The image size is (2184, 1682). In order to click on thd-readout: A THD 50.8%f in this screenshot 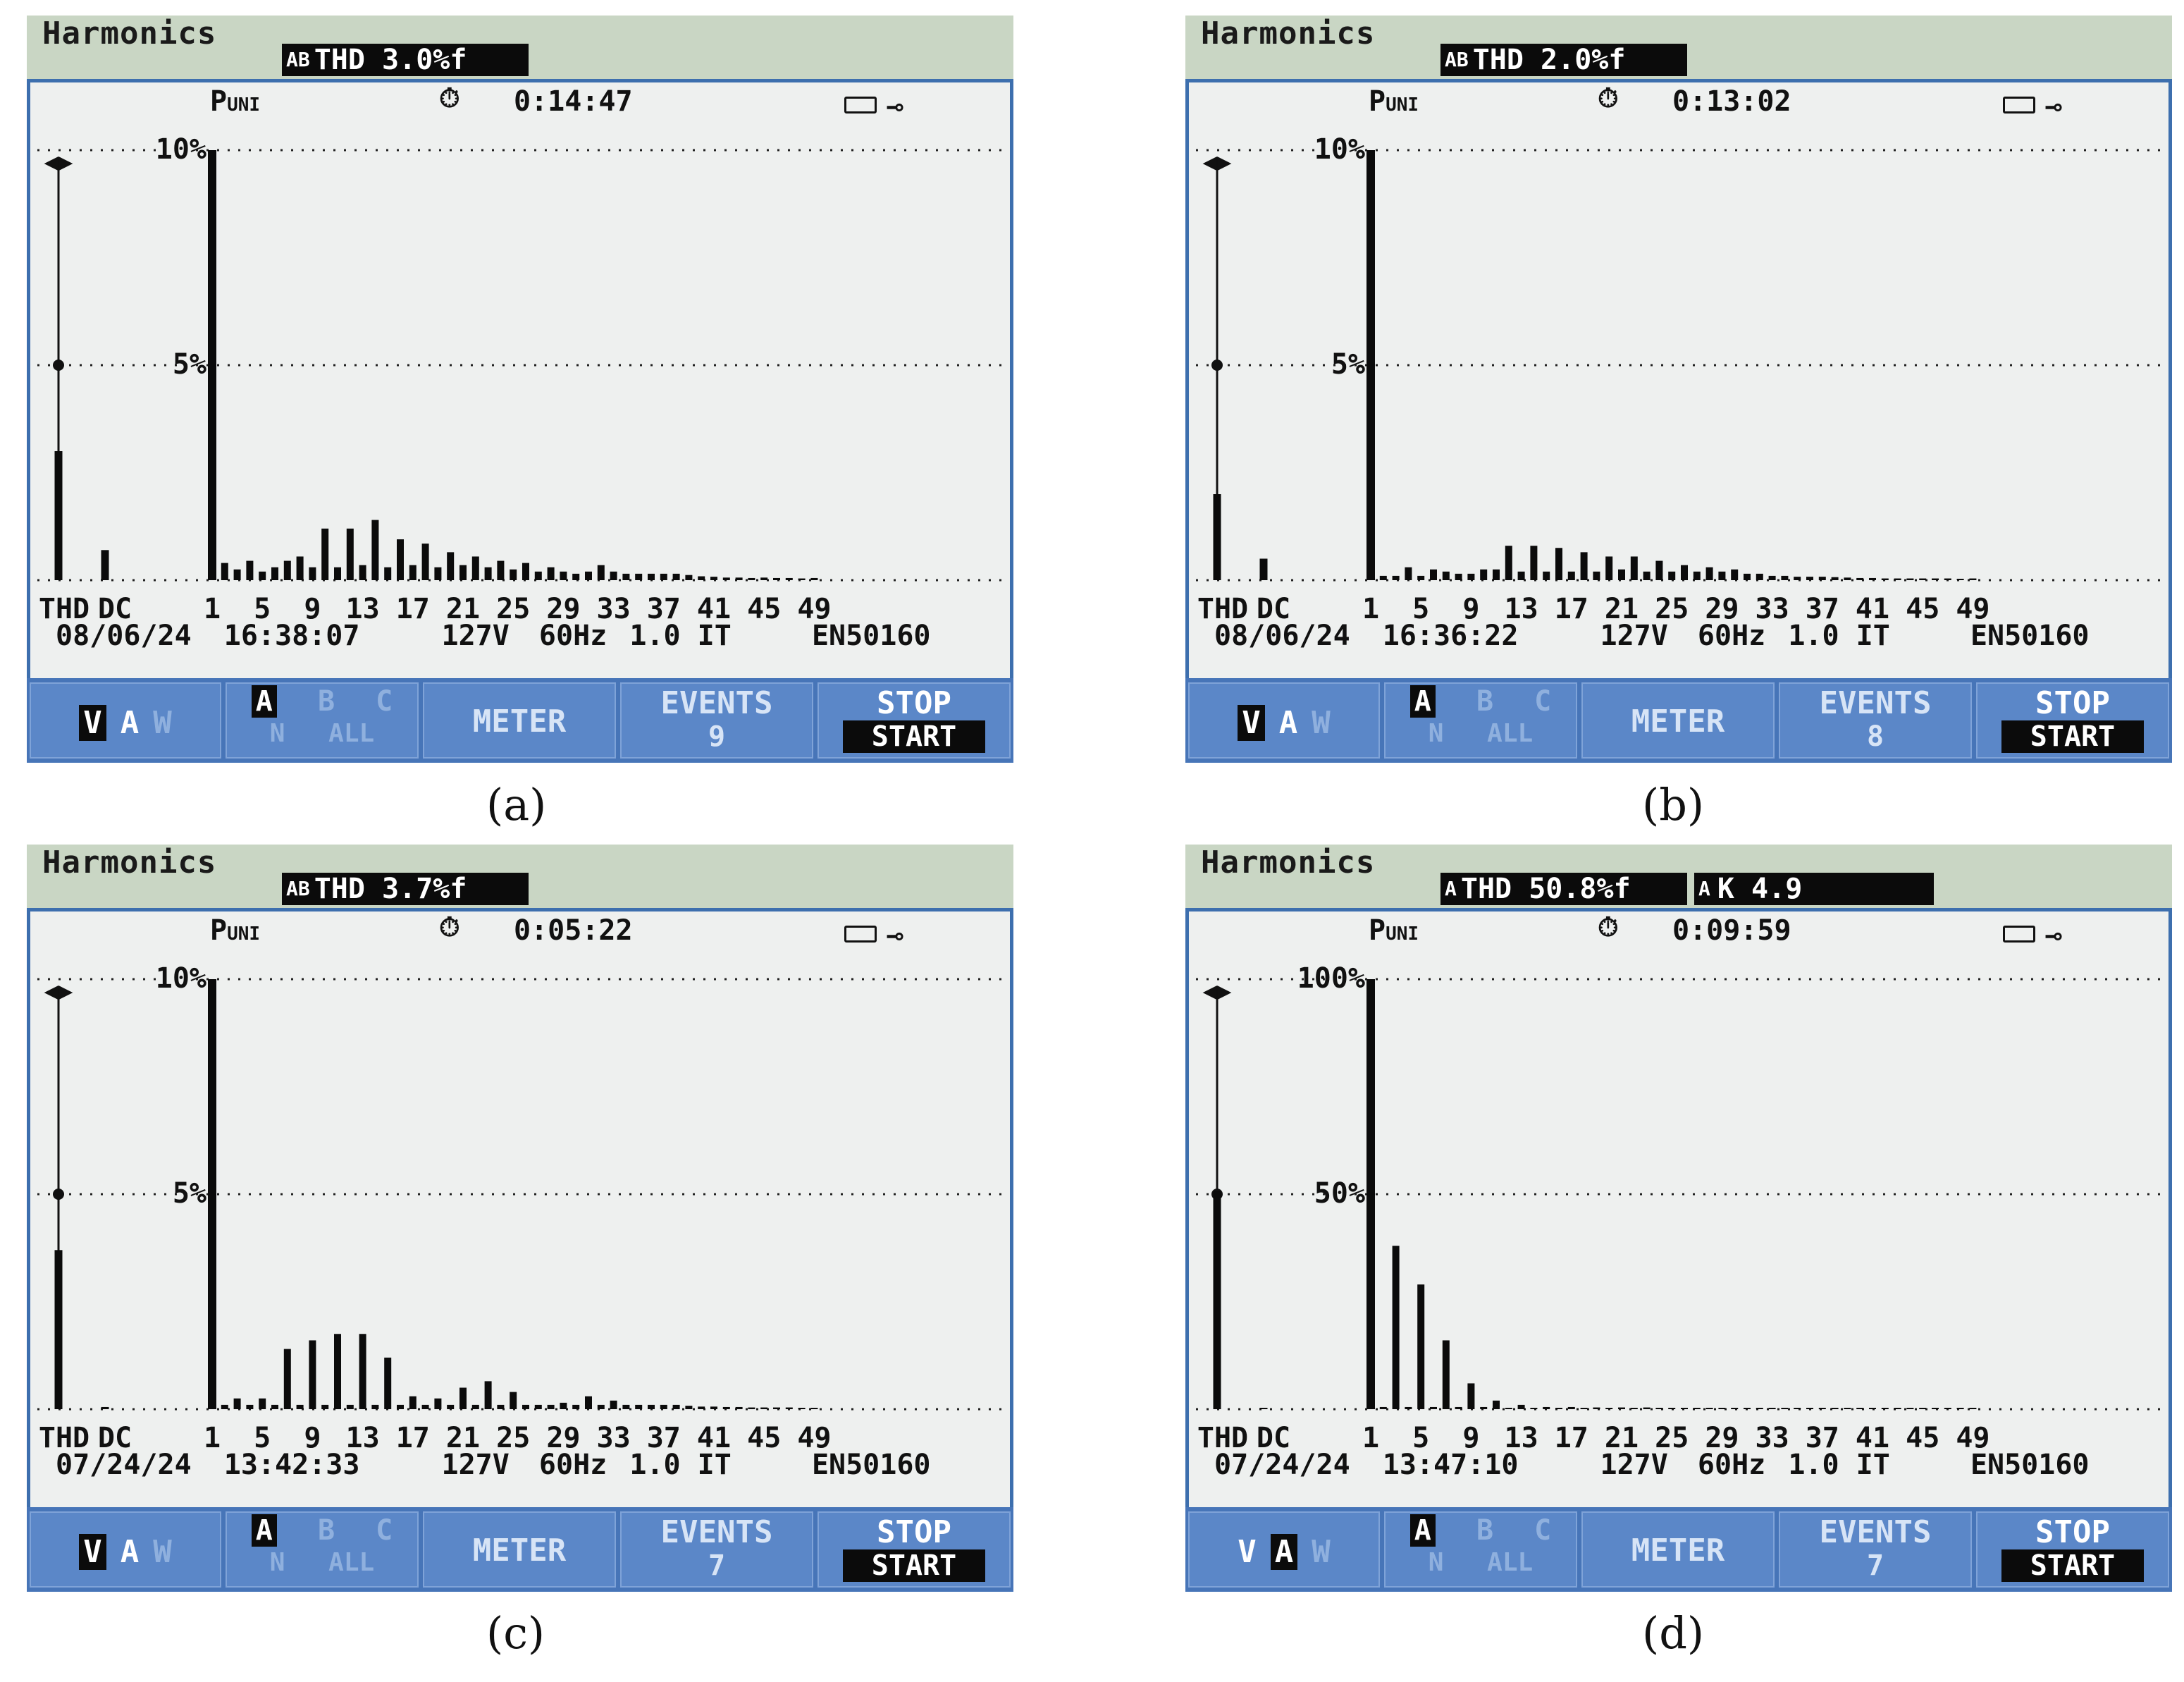, I will do `click(1563, 889)`.